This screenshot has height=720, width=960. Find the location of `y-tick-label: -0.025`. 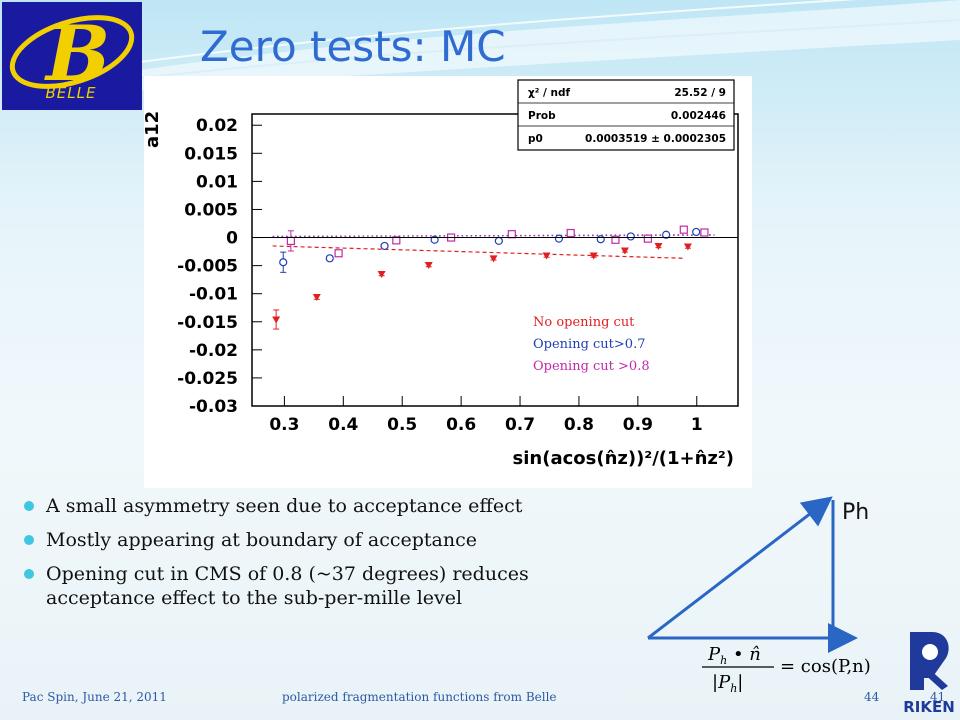

y-tick-label: -0.025 is located at coordinates (207, 379).